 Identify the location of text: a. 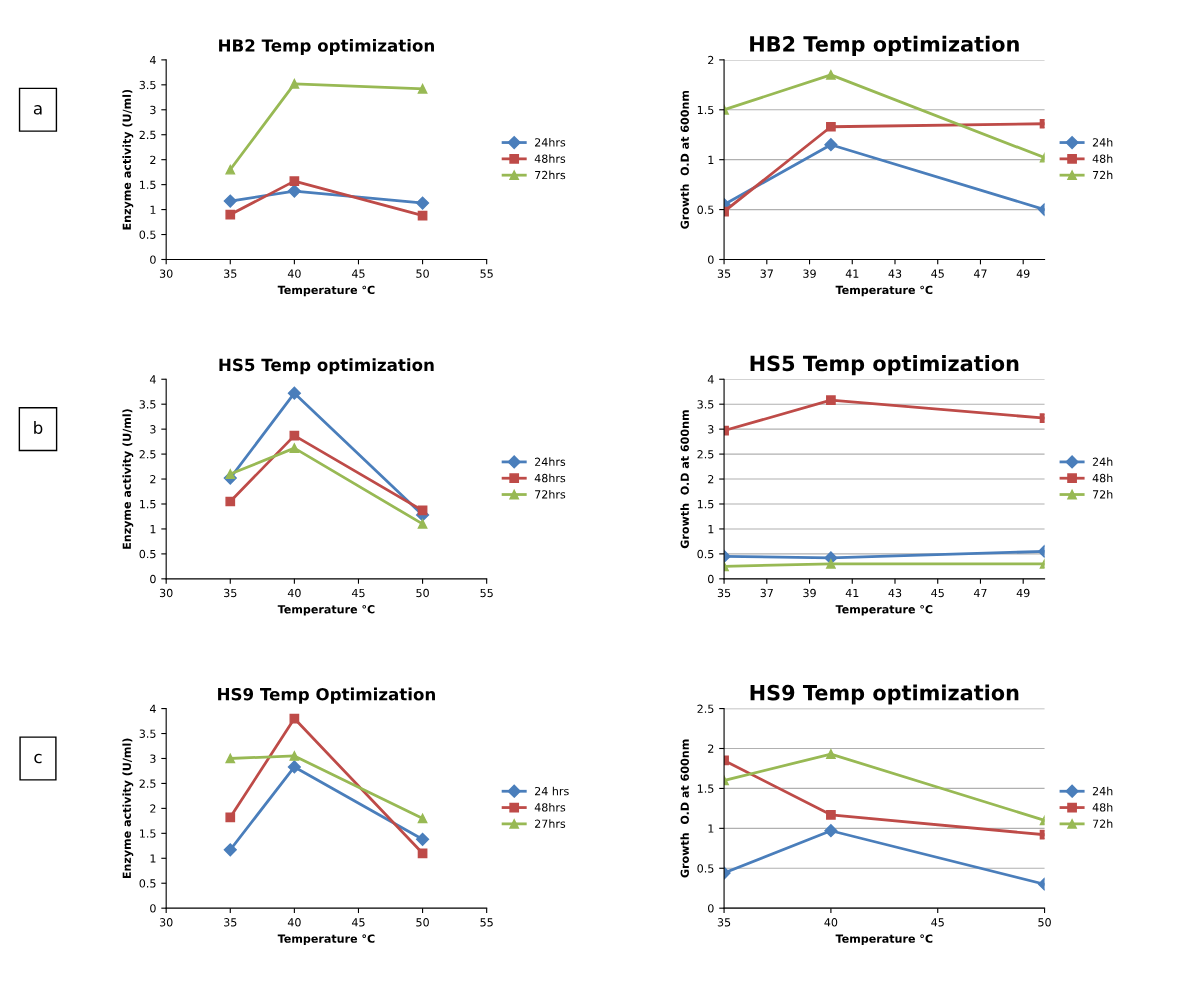
(37, 110).